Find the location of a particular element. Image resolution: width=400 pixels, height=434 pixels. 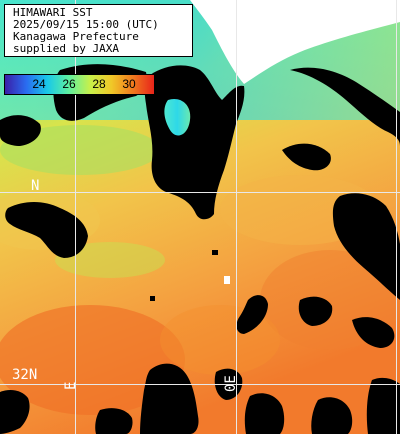

temperature-colorbar: 24 26 28 30 is located at coordinates (79, 84).